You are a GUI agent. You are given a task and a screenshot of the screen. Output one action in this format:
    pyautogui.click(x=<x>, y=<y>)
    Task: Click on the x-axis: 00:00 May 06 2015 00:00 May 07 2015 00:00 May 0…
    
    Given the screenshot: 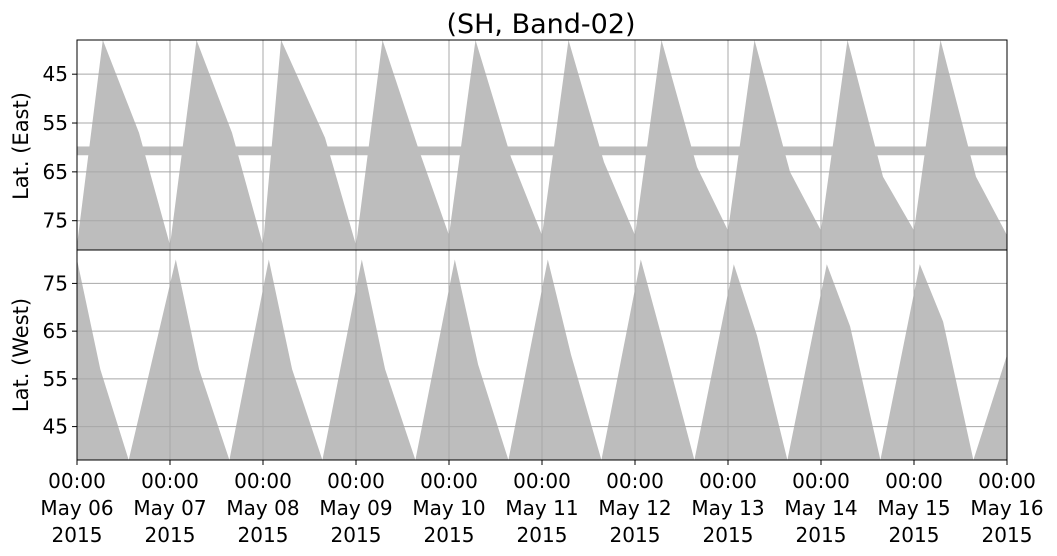 What is the action you would take?
    pyautogui.click(x=542, y=503)
    